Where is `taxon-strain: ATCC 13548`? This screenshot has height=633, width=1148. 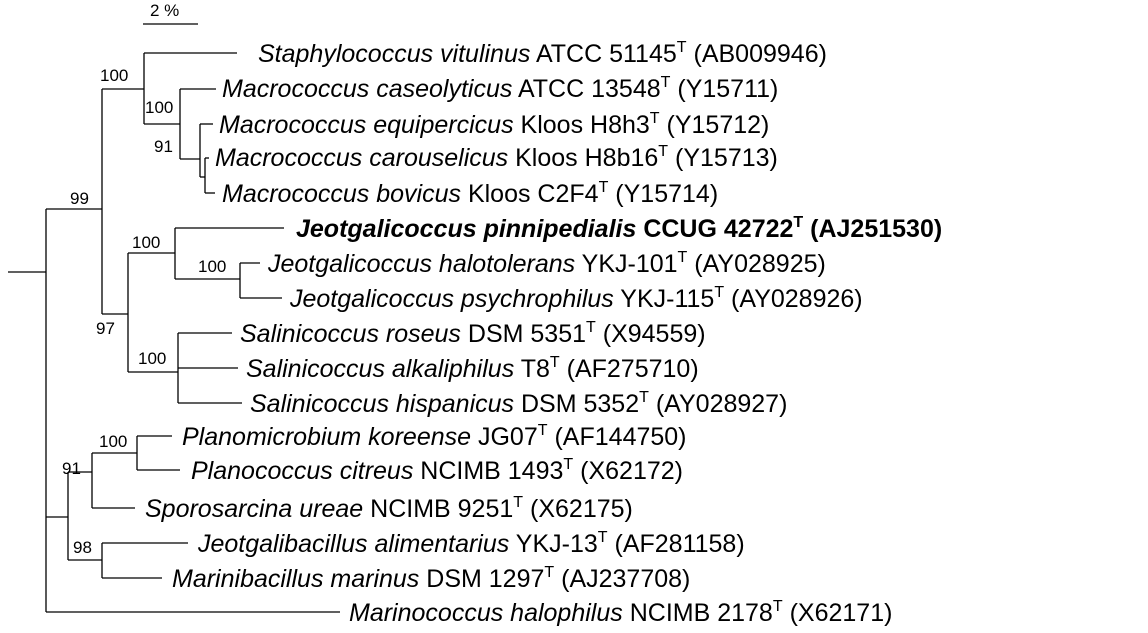 taxon-strain: ATCC 13548 is located at coordinates (589, 89).